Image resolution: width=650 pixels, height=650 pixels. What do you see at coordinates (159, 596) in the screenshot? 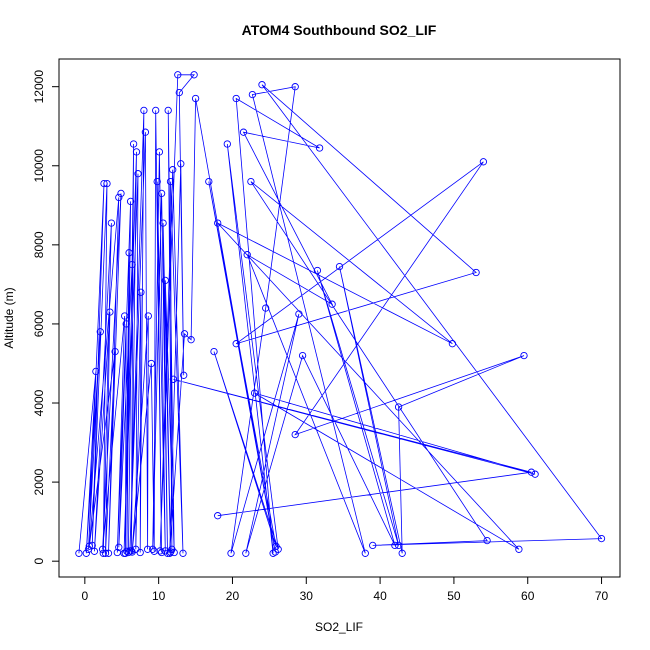
I see `x-tick-label: 10` at bounding box center [159, 596].